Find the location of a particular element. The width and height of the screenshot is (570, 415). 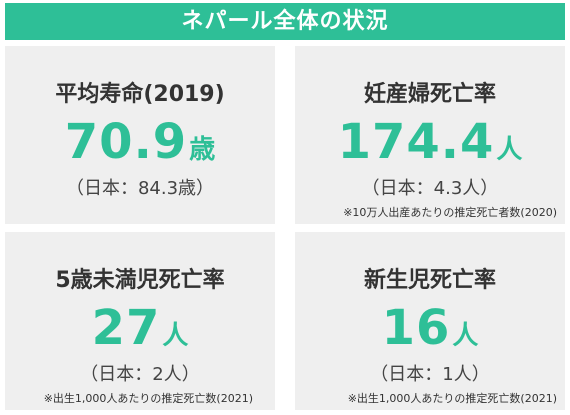

japan-comparison: （日本：1人） is located at coordinates (430, 374).